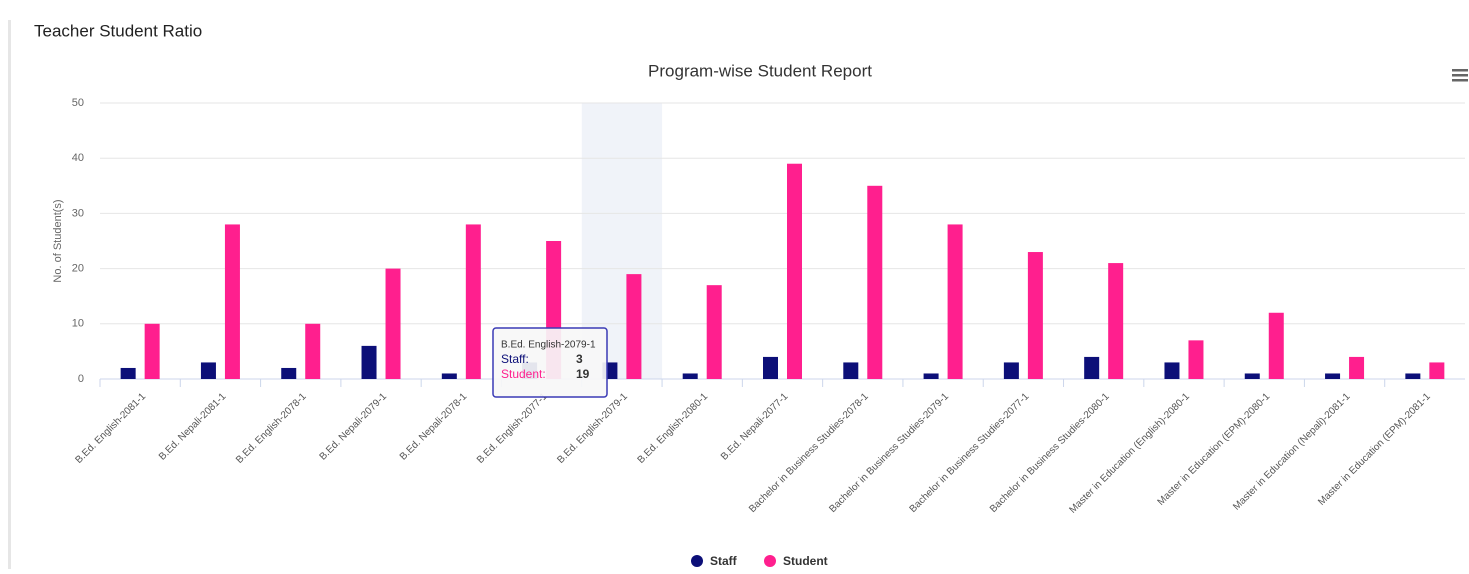 This screenshot has width=1469, height=574. What do you see at coordinates (805, 561) in the screenshot?
I see `legend-label: Student` at bounding box center [805, 561].